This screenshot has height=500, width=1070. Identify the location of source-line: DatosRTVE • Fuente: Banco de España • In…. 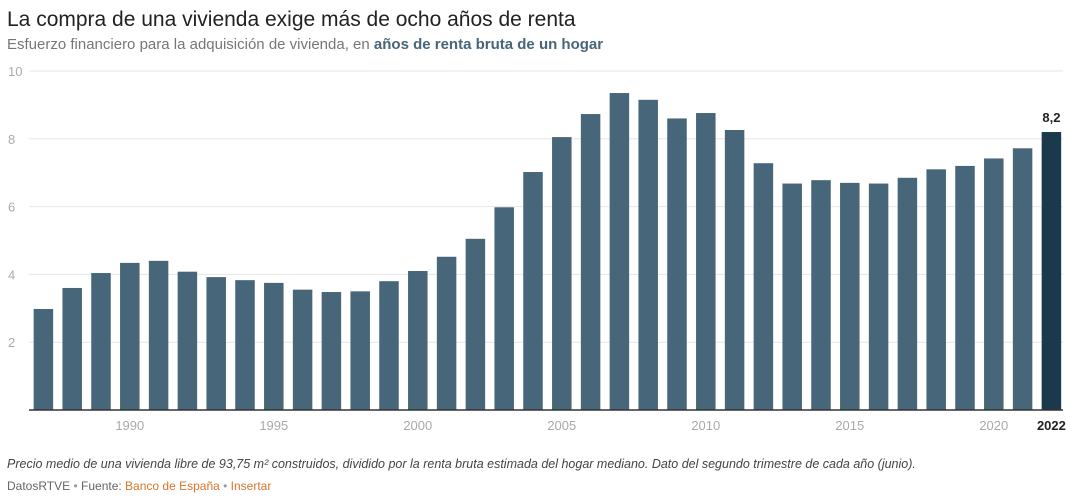
(139, 486).